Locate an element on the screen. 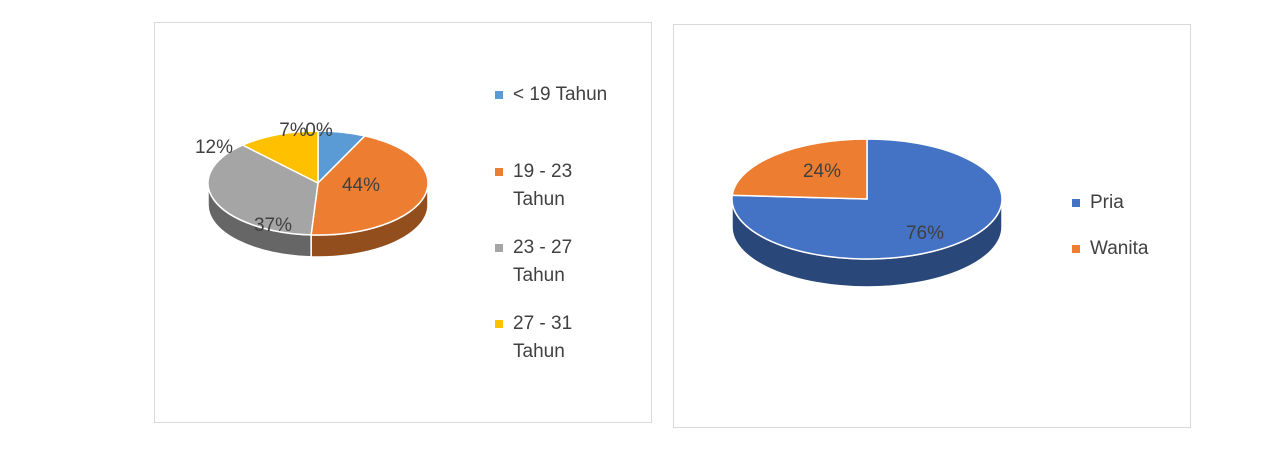  age-legend-label: 27 - 31 Tahun is located at coordinates (543, 337).